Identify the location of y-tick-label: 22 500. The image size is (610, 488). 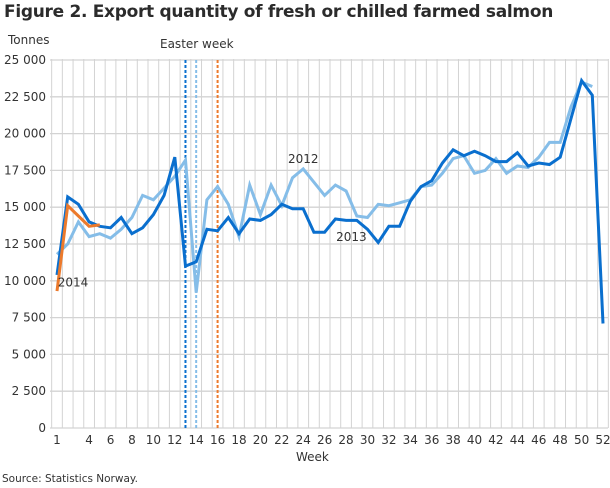
(25, 97).